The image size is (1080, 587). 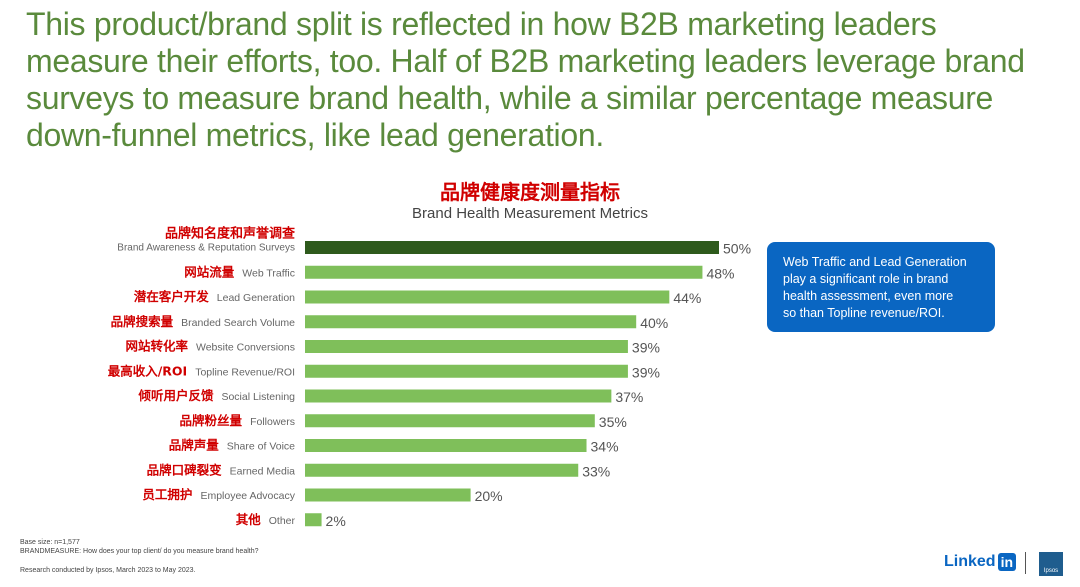 What do you see at coordinates (147, 370) in the screenshot?
I see `category-label-cn: 最高收入/ROI` at bounding box center [147, 370].